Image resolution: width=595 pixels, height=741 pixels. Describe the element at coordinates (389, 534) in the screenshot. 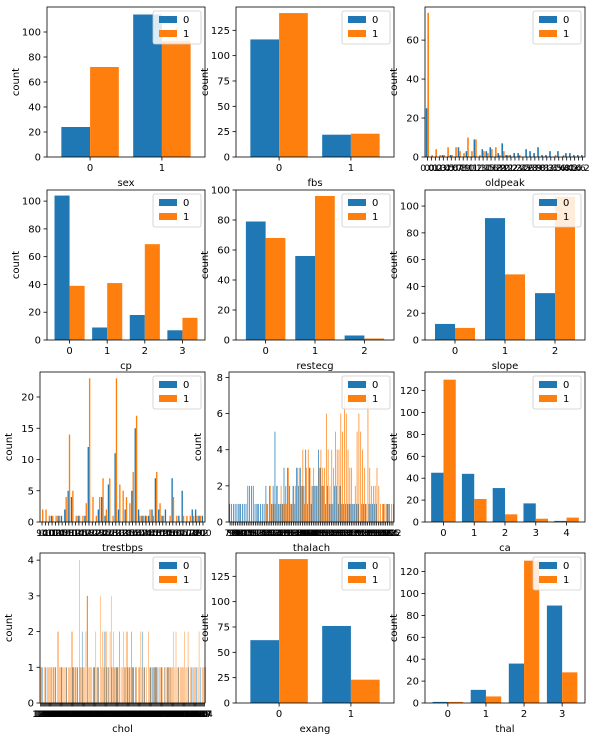

I see `x-tick-label: 194` at that location.